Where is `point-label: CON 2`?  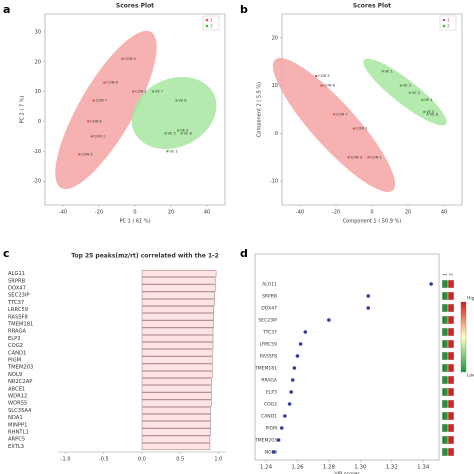 point-label: CON 2 is located at coordinates (361, 129).